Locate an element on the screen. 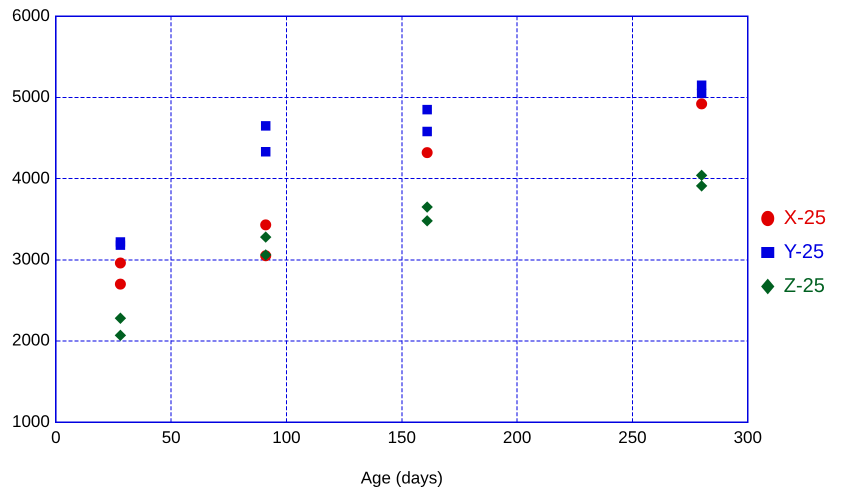  legend-label: Z-25 is located at coordinates (804, 286).